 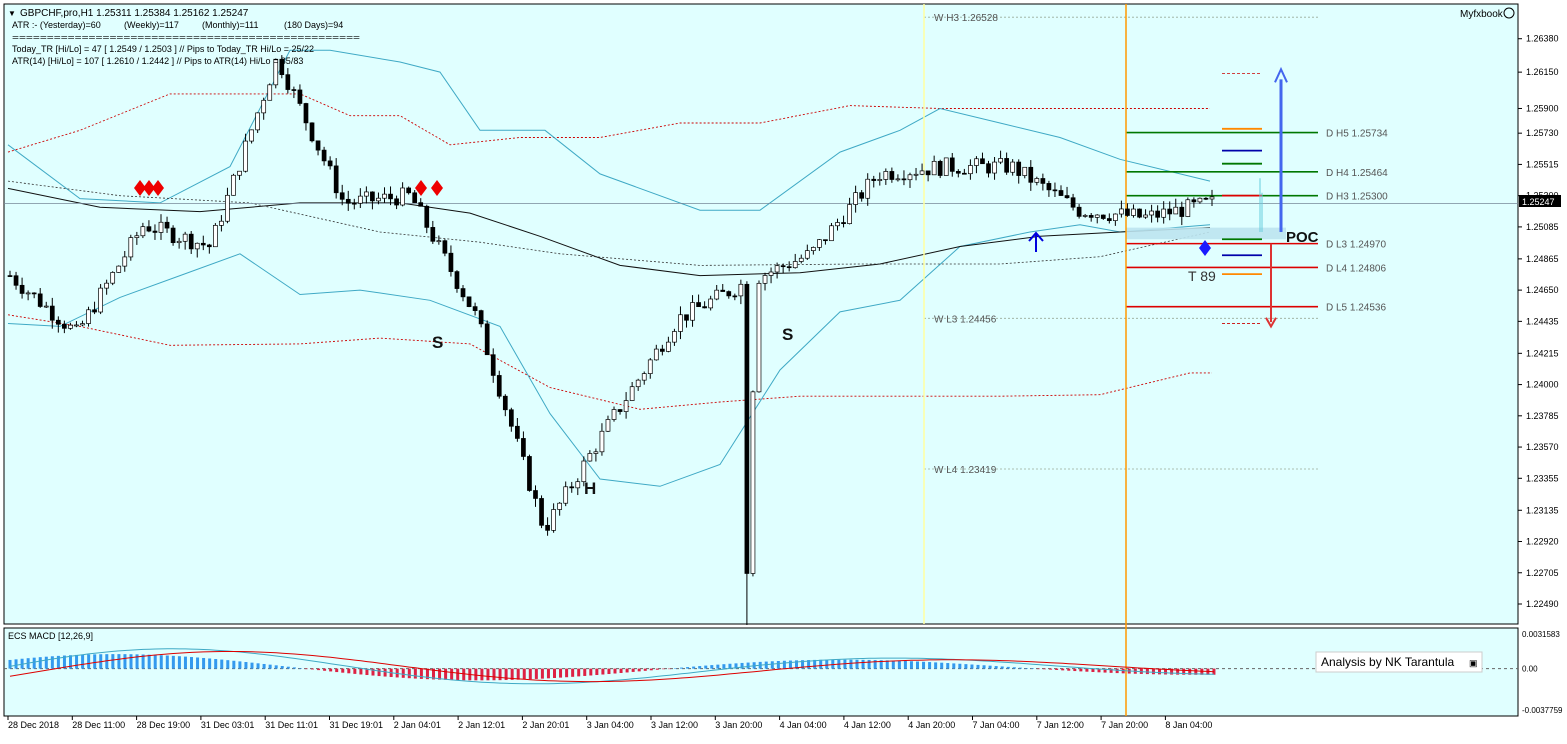 What do you see at coordinates (1542, 542) in the screenshot?
I see `price-tick-label: 1.22920` at bounding box center [1542, 542].